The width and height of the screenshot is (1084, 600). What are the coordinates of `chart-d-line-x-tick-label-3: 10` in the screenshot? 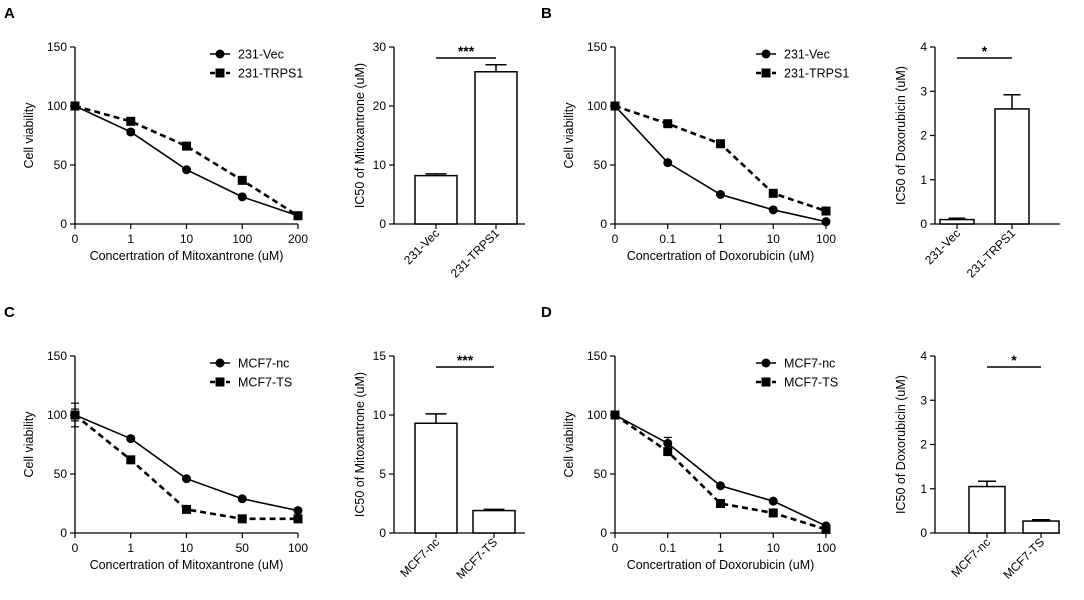 It's located at (774, 548).